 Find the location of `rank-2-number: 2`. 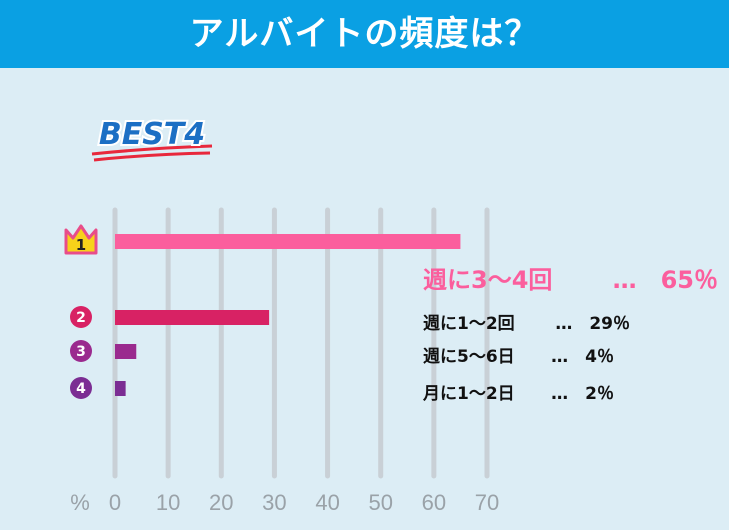

rank-2-number: 2 is located at coordinates (81, 318).